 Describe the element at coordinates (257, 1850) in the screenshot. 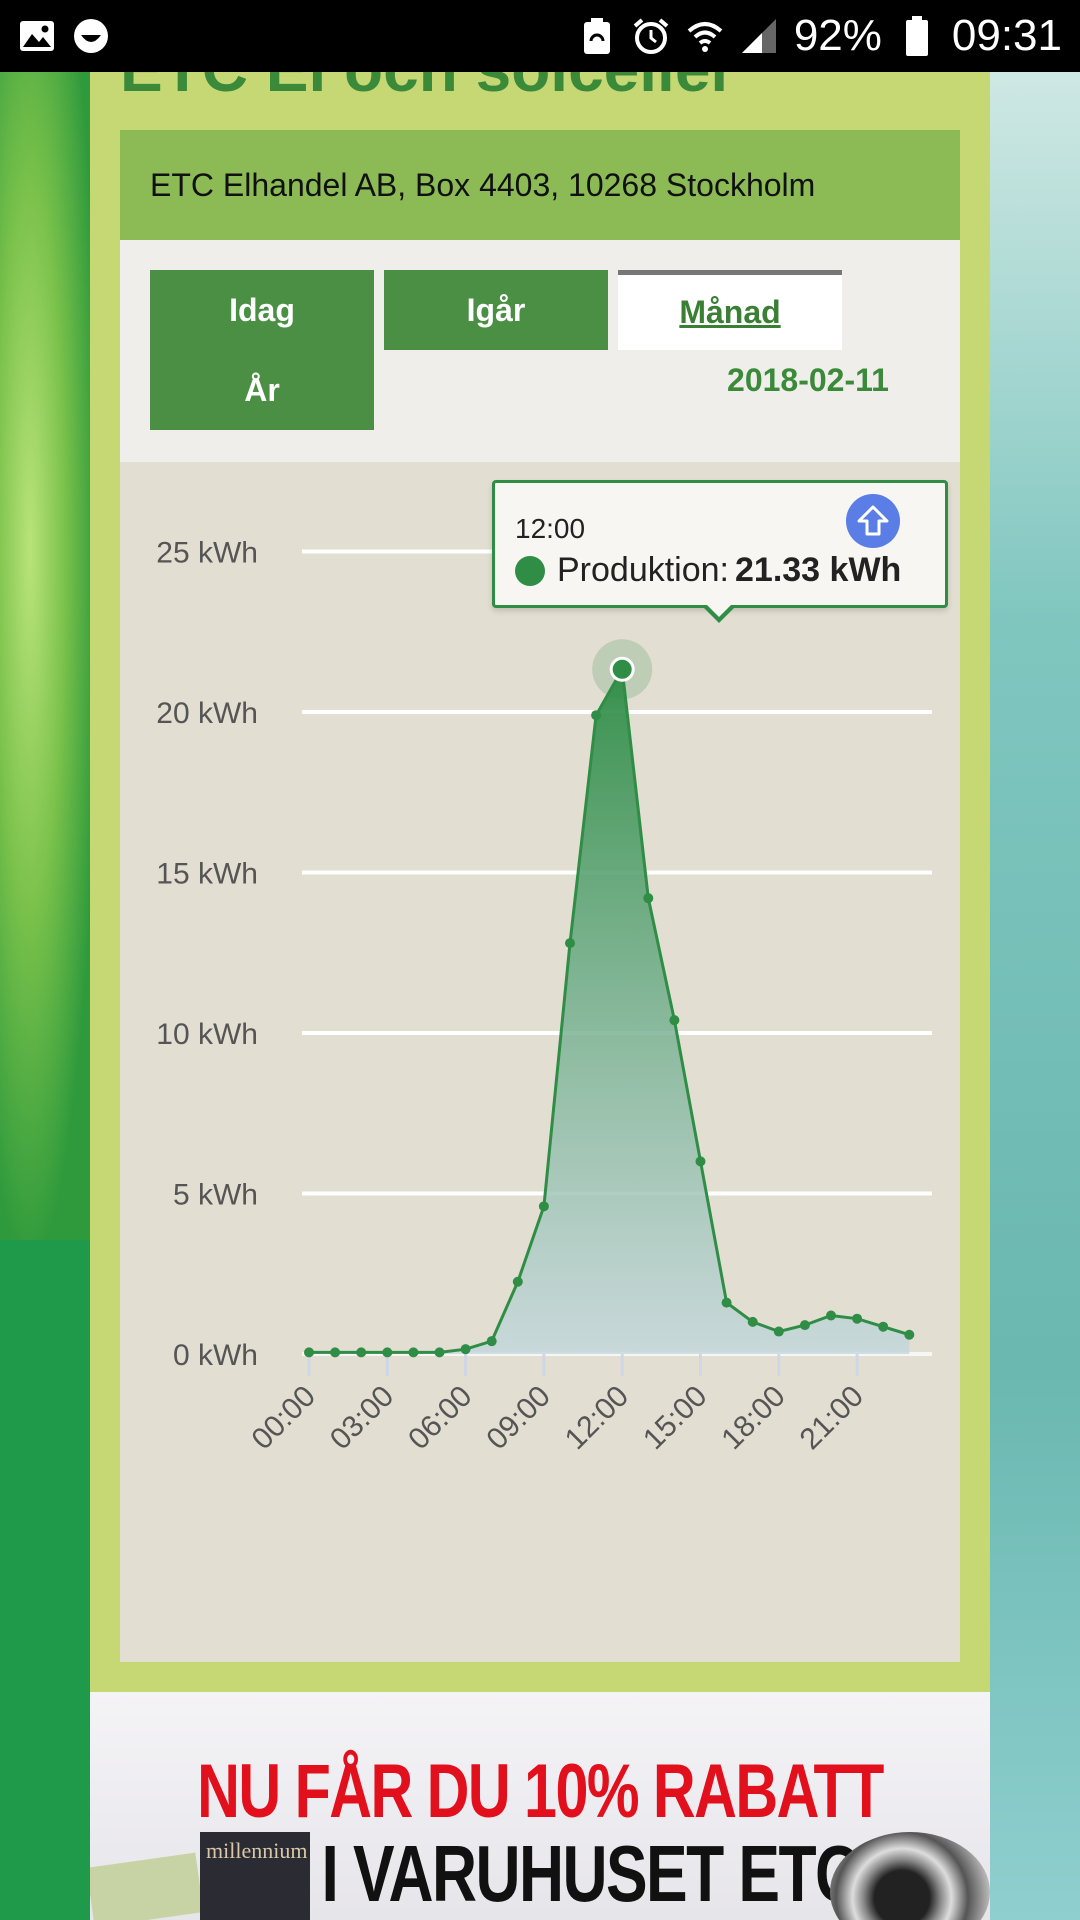

I see `book-title: millennium` at that location.